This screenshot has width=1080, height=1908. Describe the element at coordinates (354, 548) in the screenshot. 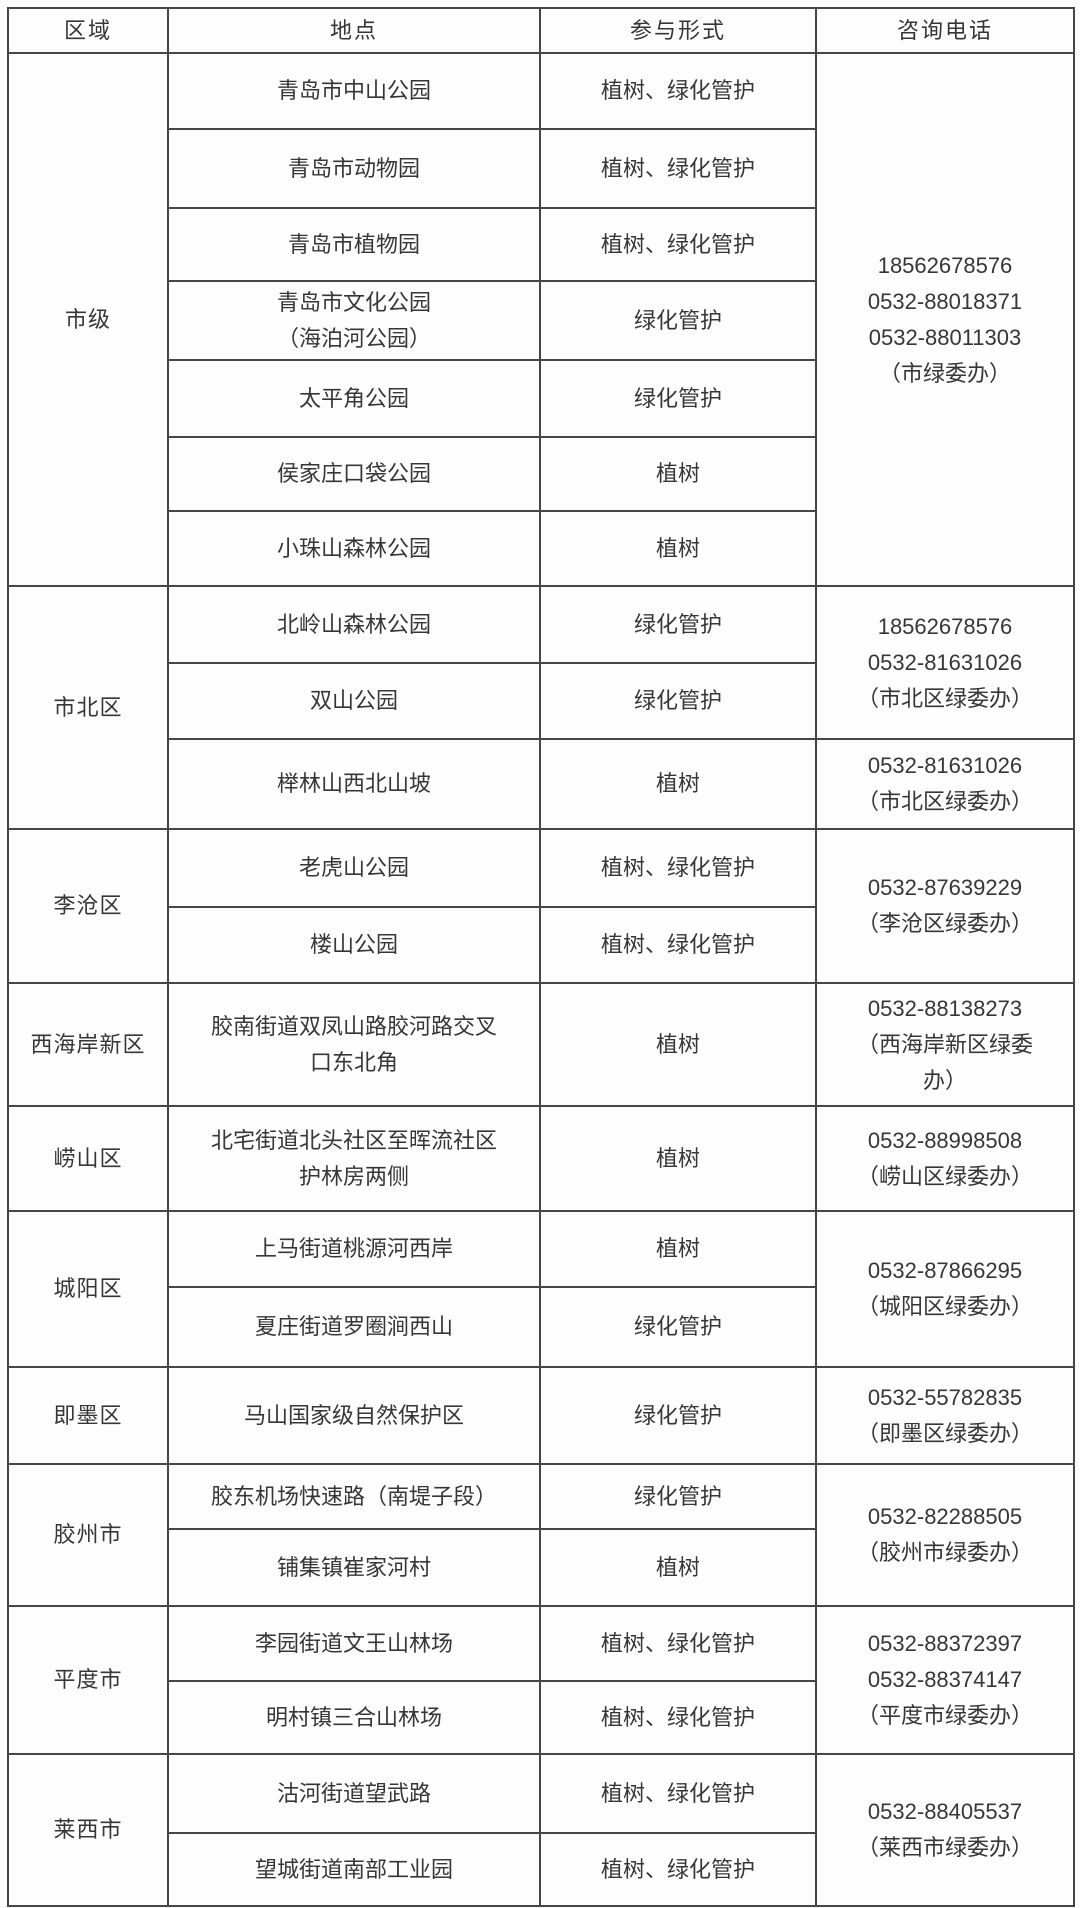

I see `location-cell: 小珠山森林公园` at that location.